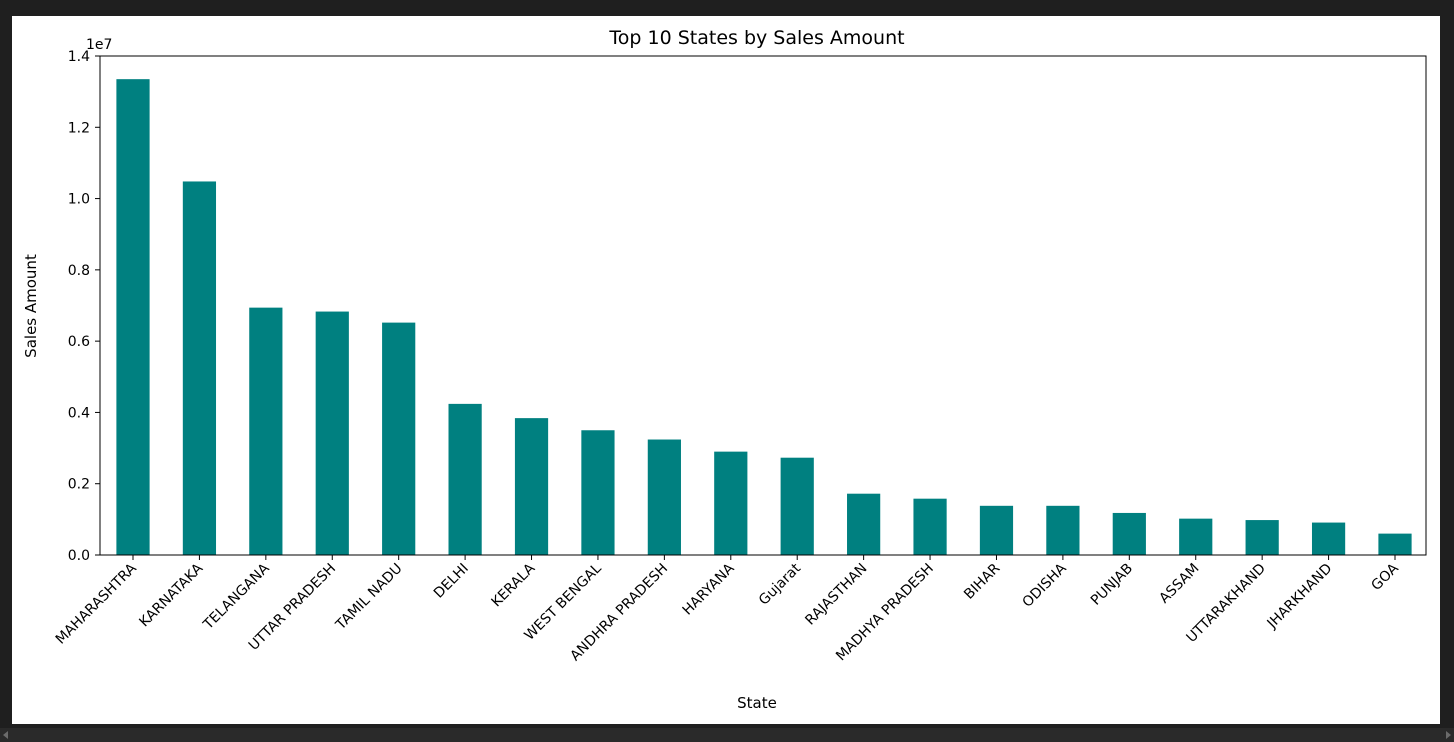 This screenshot has height=742, width=1454. What do you see at coordinates (31, 306) in the screenshot?
I see `y-axis-label: Sales Amount` at bounding box center [31, 306].